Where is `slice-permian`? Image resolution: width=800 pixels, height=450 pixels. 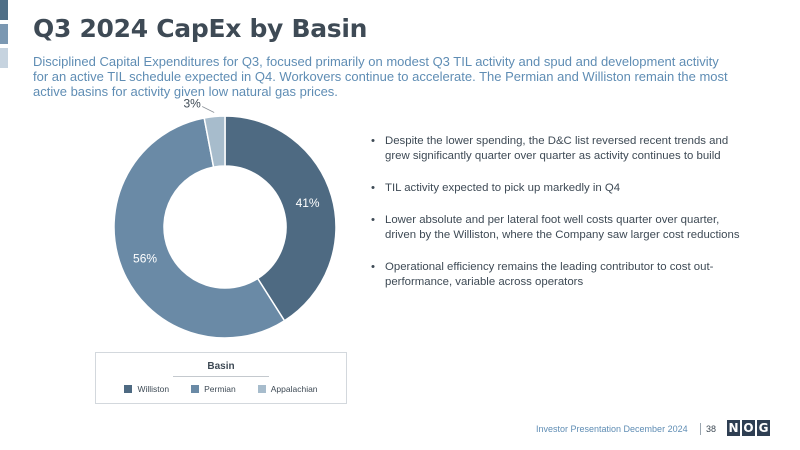 slice-permian is located at coordinates (199, 228).